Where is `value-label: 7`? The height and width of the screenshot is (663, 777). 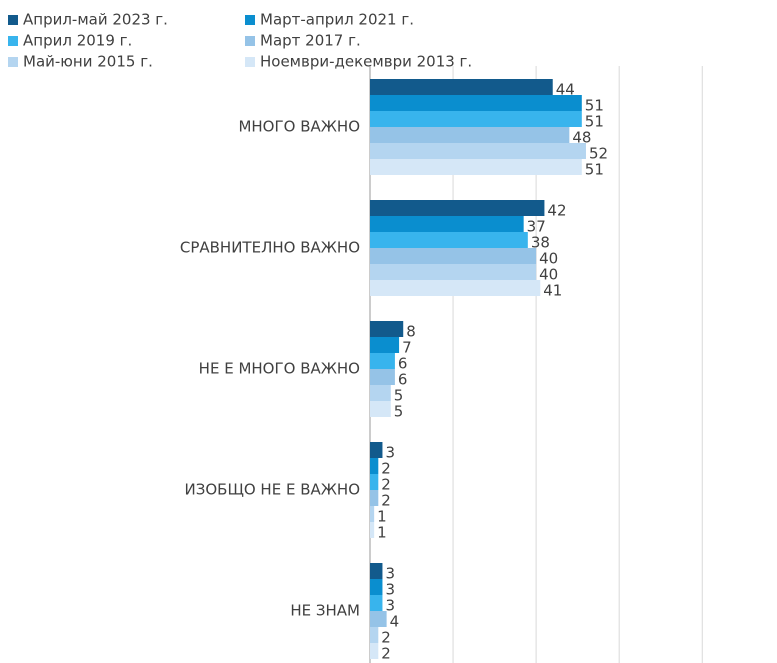
value-label: 7 is located at coordinates (407, 348).